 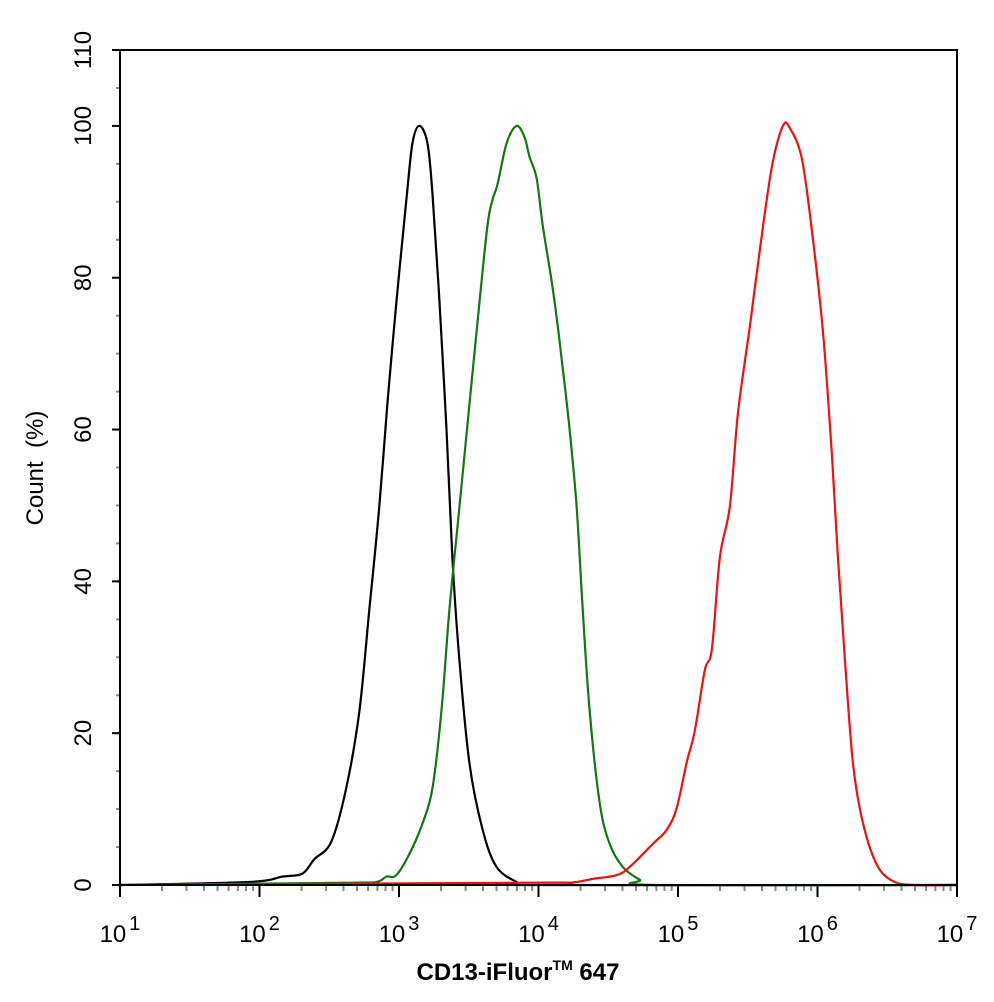 What do you see at coordinates (553, 924) in the screenshot?
I see `x-tick-exponent: 4` at bounding box center [553, 924].